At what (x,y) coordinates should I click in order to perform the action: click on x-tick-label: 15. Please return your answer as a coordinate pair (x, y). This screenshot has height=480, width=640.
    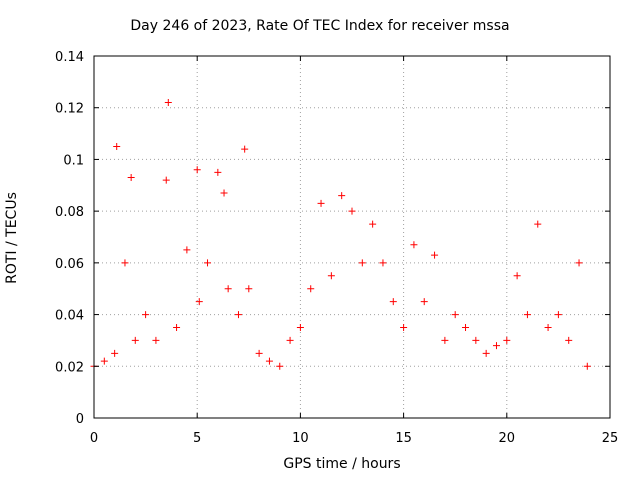
    Looking at the image, I should click on (403, 438).